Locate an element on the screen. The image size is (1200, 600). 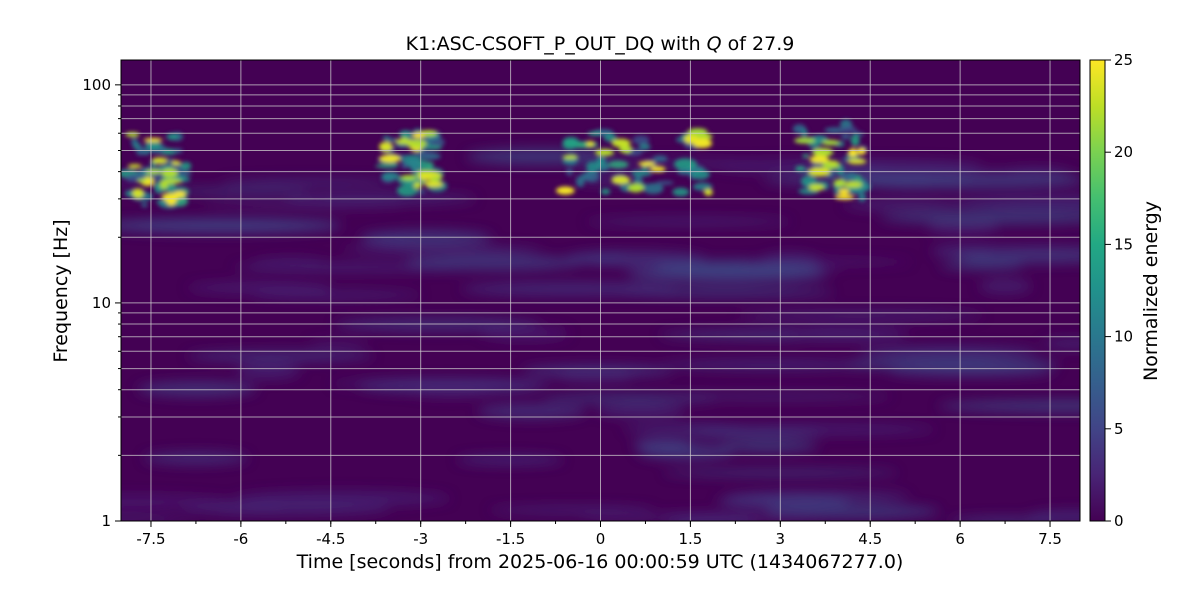
y-axis-label: Frequency [Hz] is located at coordinates (61, 290).